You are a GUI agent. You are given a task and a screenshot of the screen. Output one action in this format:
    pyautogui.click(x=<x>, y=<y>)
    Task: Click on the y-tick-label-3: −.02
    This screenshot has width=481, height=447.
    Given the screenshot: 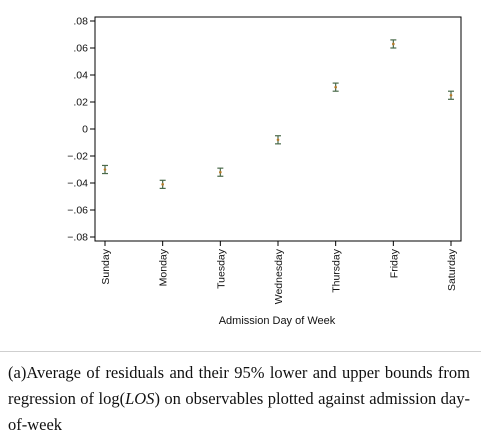 What is the action you would take?
    pyautogui.click(x=77, y=157)
    